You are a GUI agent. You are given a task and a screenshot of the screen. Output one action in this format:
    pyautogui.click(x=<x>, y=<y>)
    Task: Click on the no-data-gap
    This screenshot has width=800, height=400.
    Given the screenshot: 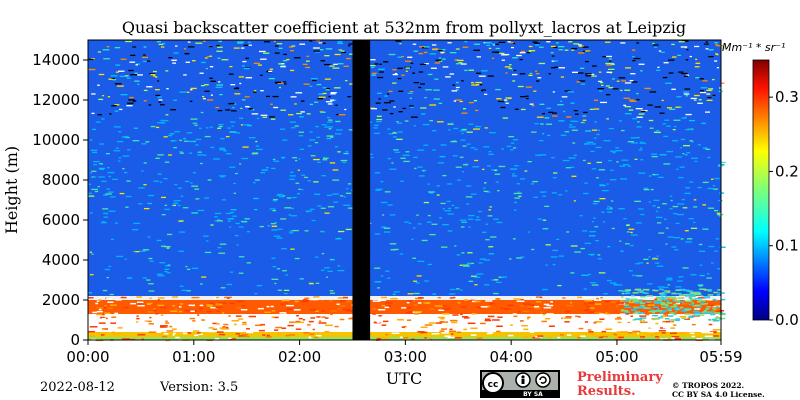 What is the action you would take?
    pyautogui.click(x=361, y=190)
    